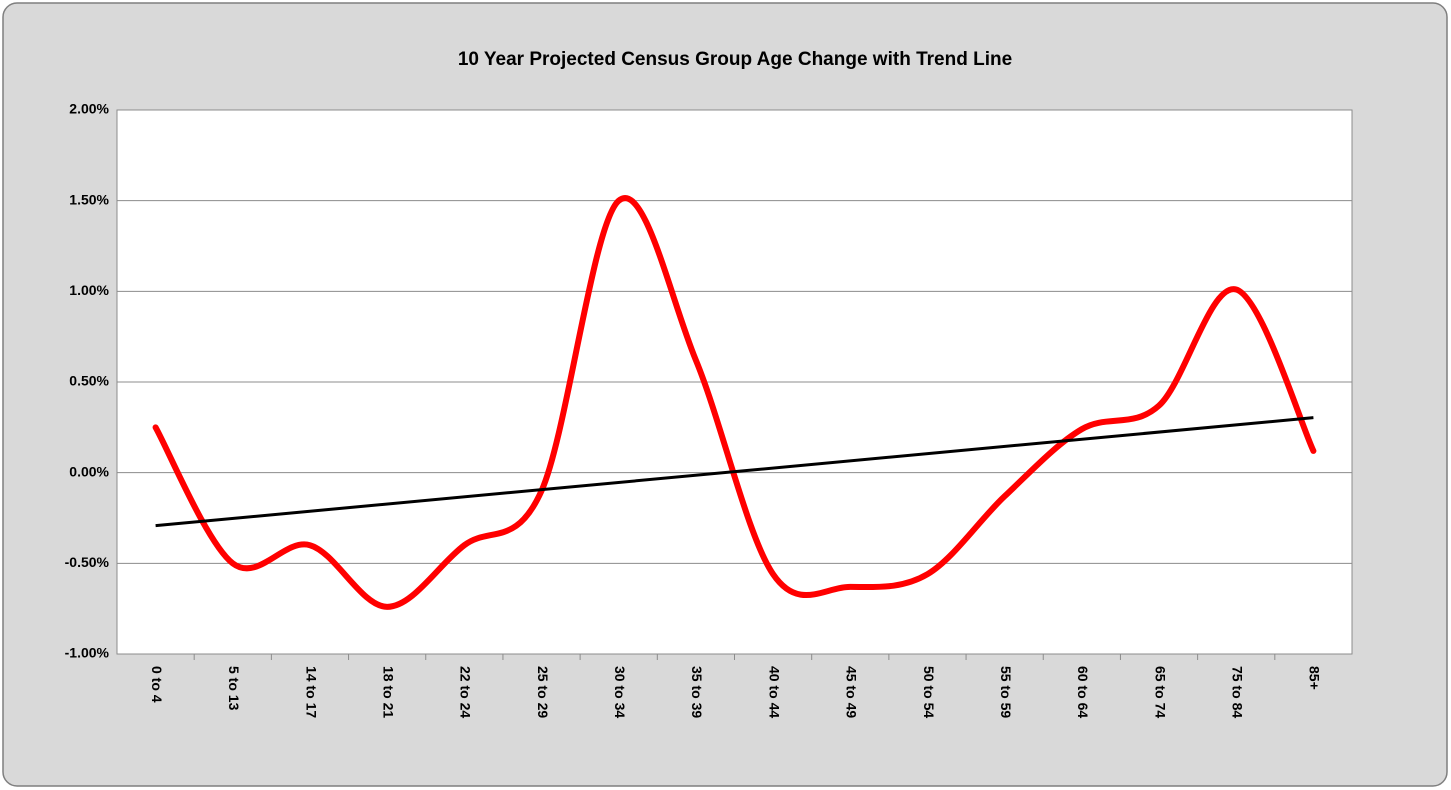 Image resolution: width=1451 pixels, height=790 pixels. What do you see at coordinates (1006, 692) in the screenshot?
I see `x-tick-label: 55 to 59` at bounding box center [1006, 692].